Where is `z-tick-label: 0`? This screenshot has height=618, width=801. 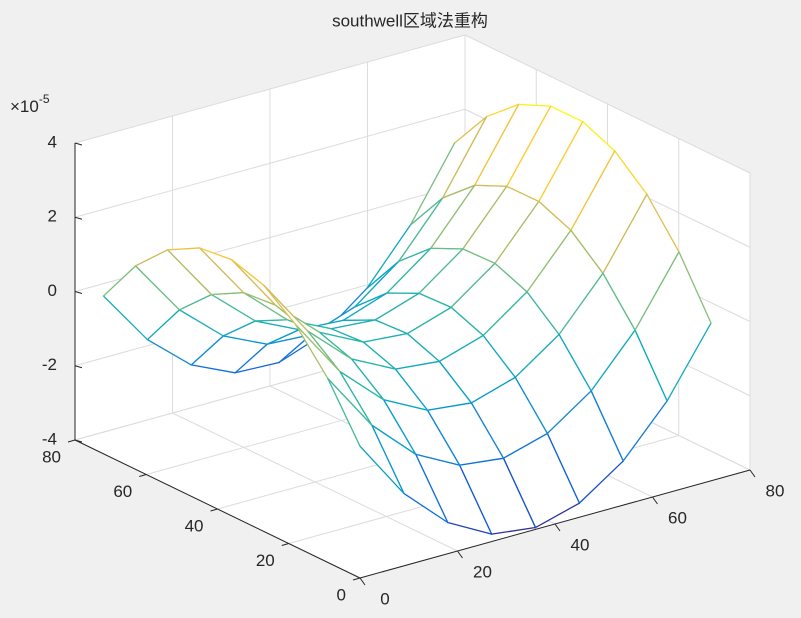 z-tick-label: 0 is located at coordinates (52, 290).